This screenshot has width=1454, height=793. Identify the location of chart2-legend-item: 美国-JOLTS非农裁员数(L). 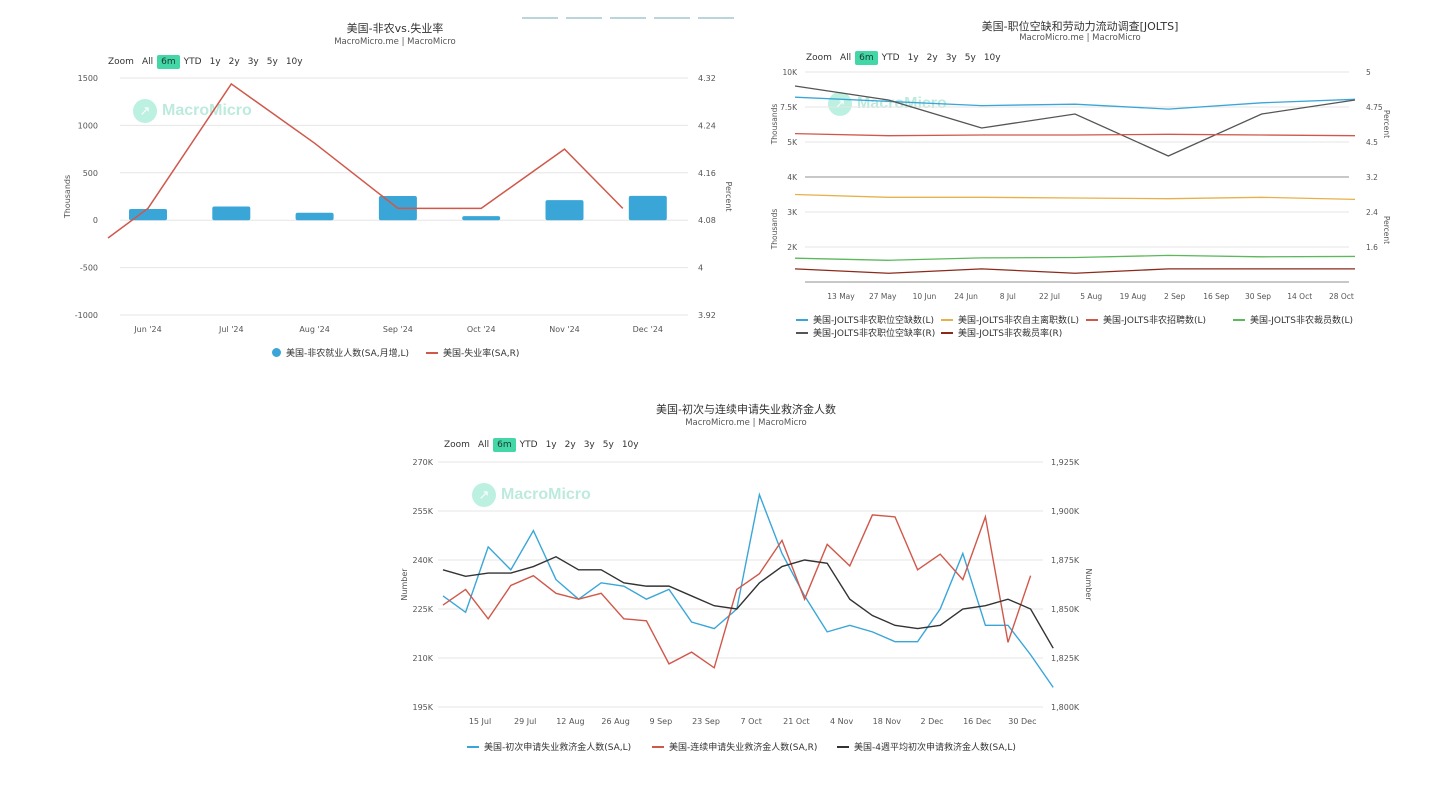
(1293, 319).